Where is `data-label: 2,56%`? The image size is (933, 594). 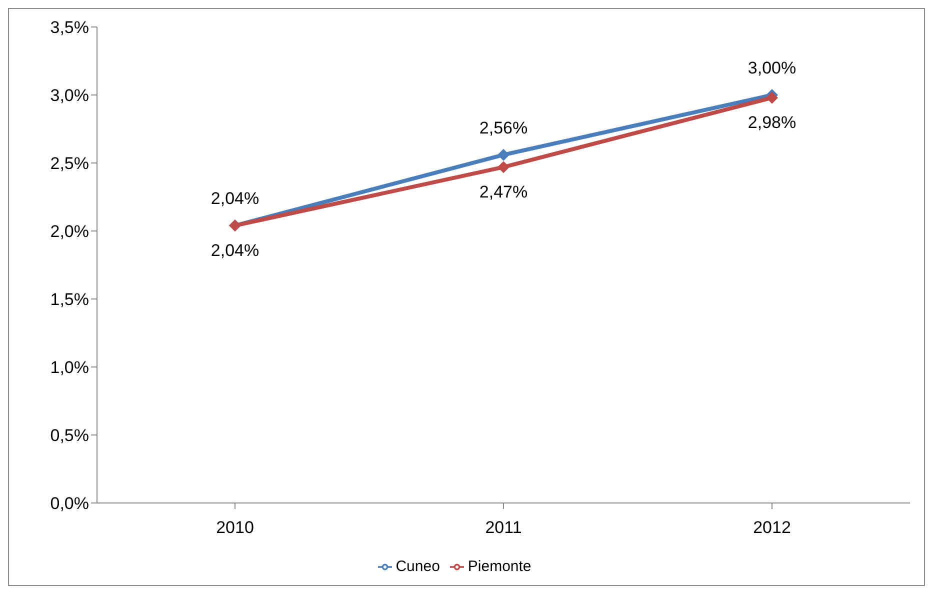 data-label: 2,56% is located at coordinates (503, 128).